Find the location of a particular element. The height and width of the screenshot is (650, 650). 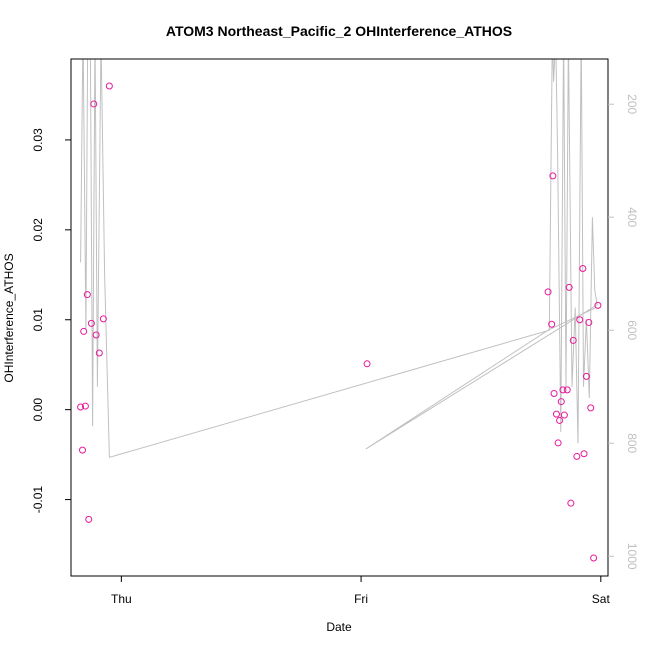

y-axis-label: OHInterference_ATHOS is located at coordinates (9, 317).